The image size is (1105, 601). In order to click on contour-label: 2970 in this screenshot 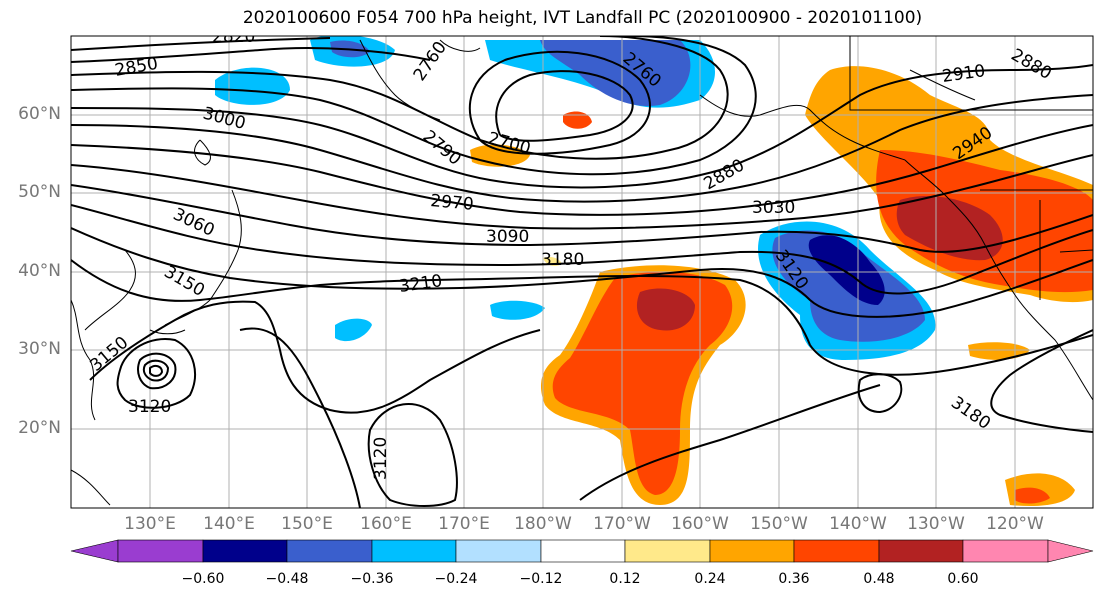, I will do `click(452, 203)`.